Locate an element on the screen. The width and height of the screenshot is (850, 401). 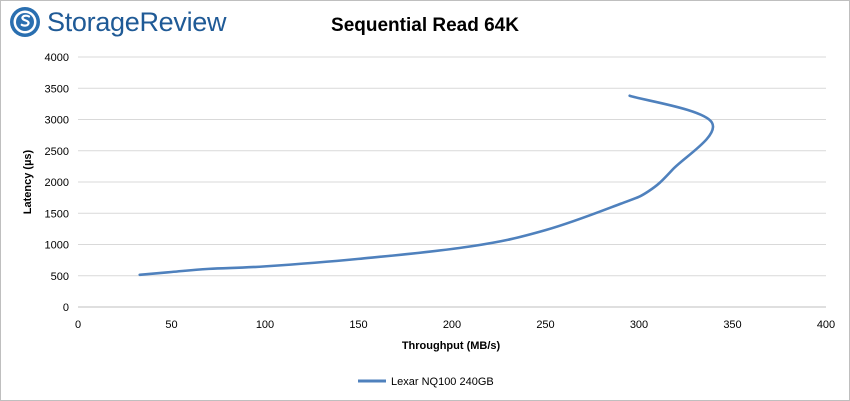
x-axis-title: Throughput (MB/s) is located at coordinates (451, 346).